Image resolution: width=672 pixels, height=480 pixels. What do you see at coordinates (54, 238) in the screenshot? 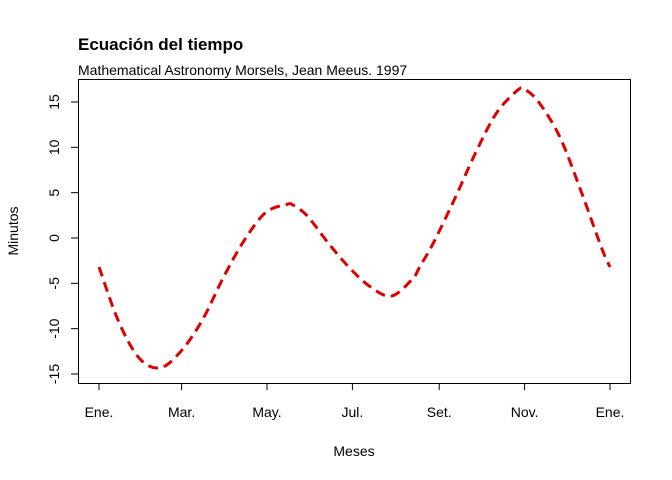
I see `y-tick-label: 0` at bounding box center [54, 238].